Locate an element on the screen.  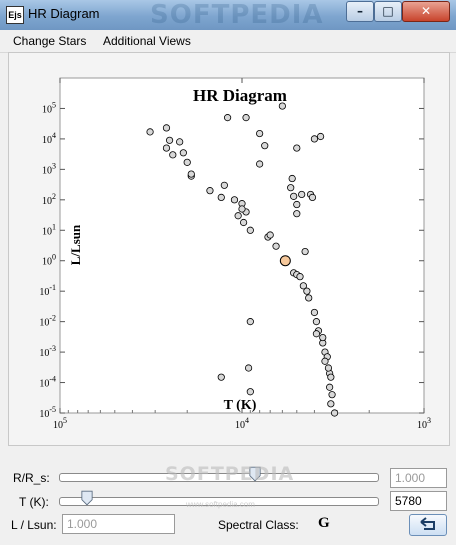
temperature-slider-thumb is located at coordinates (87, 498).